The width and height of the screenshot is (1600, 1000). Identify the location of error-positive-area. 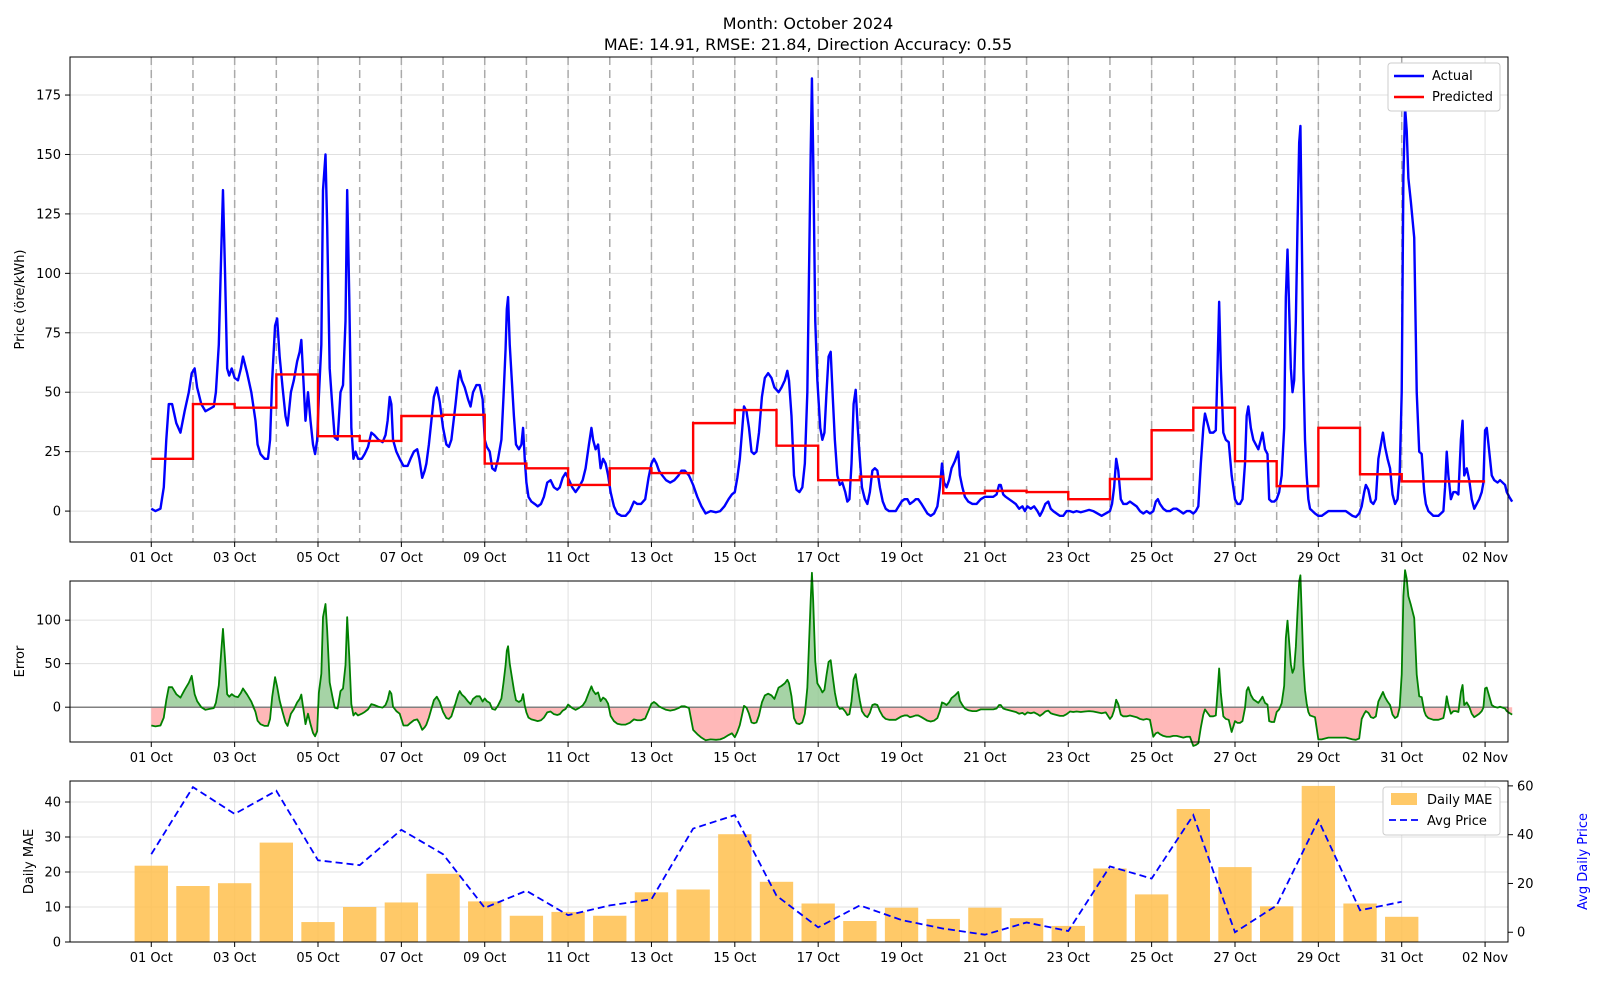
(832, 639).